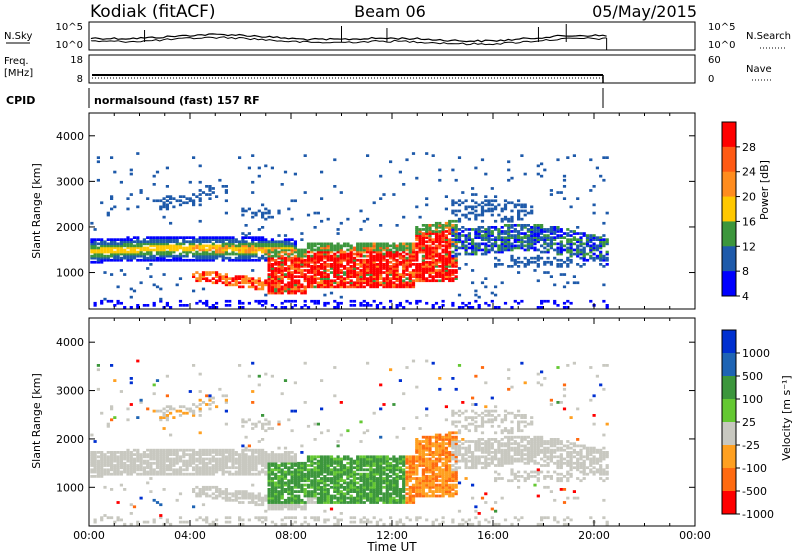  What do you see at coordinates (721, 27) in the screenshot?
I see `noise-right-tick-high: 10^5` at bounding box center [721, 27].